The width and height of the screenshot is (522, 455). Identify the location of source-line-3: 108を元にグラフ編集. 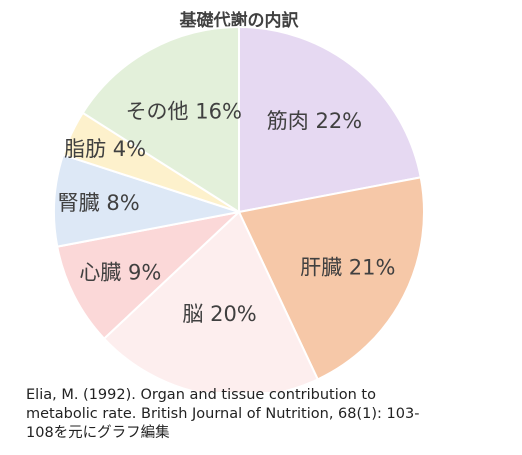
(98, 433).